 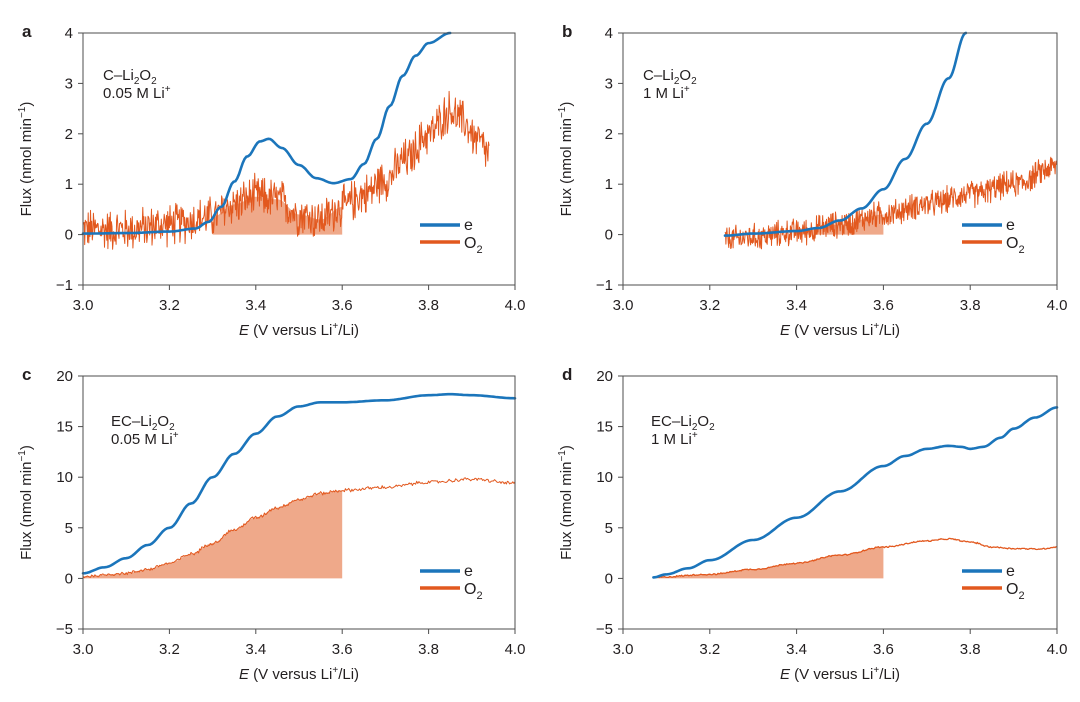 I want to click on panel-letter: b, so click(x=567, y=31).